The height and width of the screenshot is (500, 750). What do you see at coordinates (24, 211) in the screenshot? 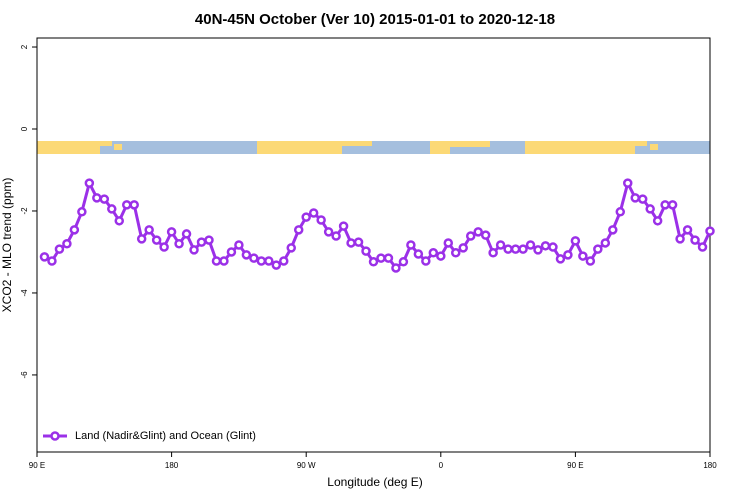
I see `y-tick-label: -2` at bounding box center [24, 211].